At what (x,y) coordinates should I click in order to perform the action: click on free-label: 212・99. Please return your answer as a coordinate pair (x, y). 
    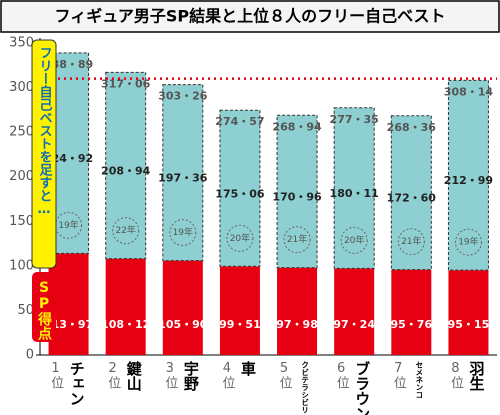
    Looking at the image, I should click on (468, 180).